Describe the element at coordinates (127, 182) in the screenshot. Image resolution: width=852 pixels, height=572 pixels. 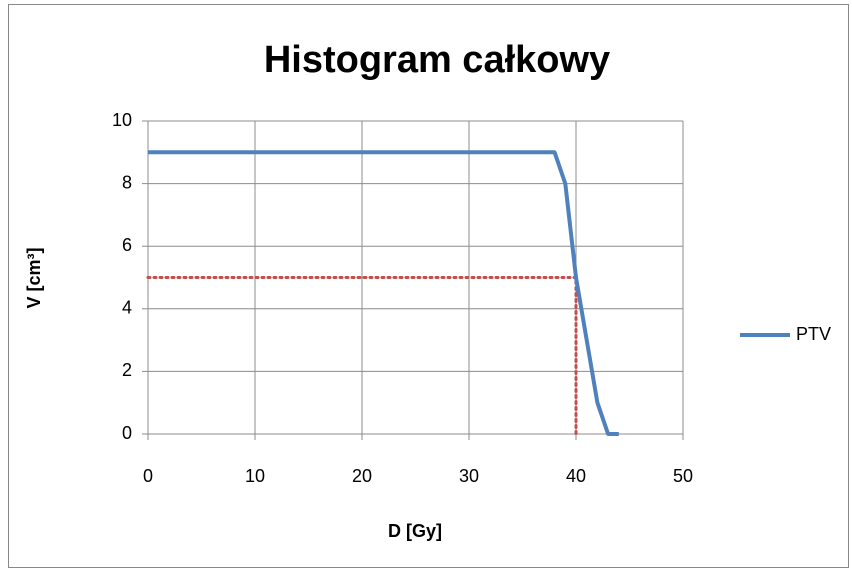
I see `y-tick-label: 8` at that location.